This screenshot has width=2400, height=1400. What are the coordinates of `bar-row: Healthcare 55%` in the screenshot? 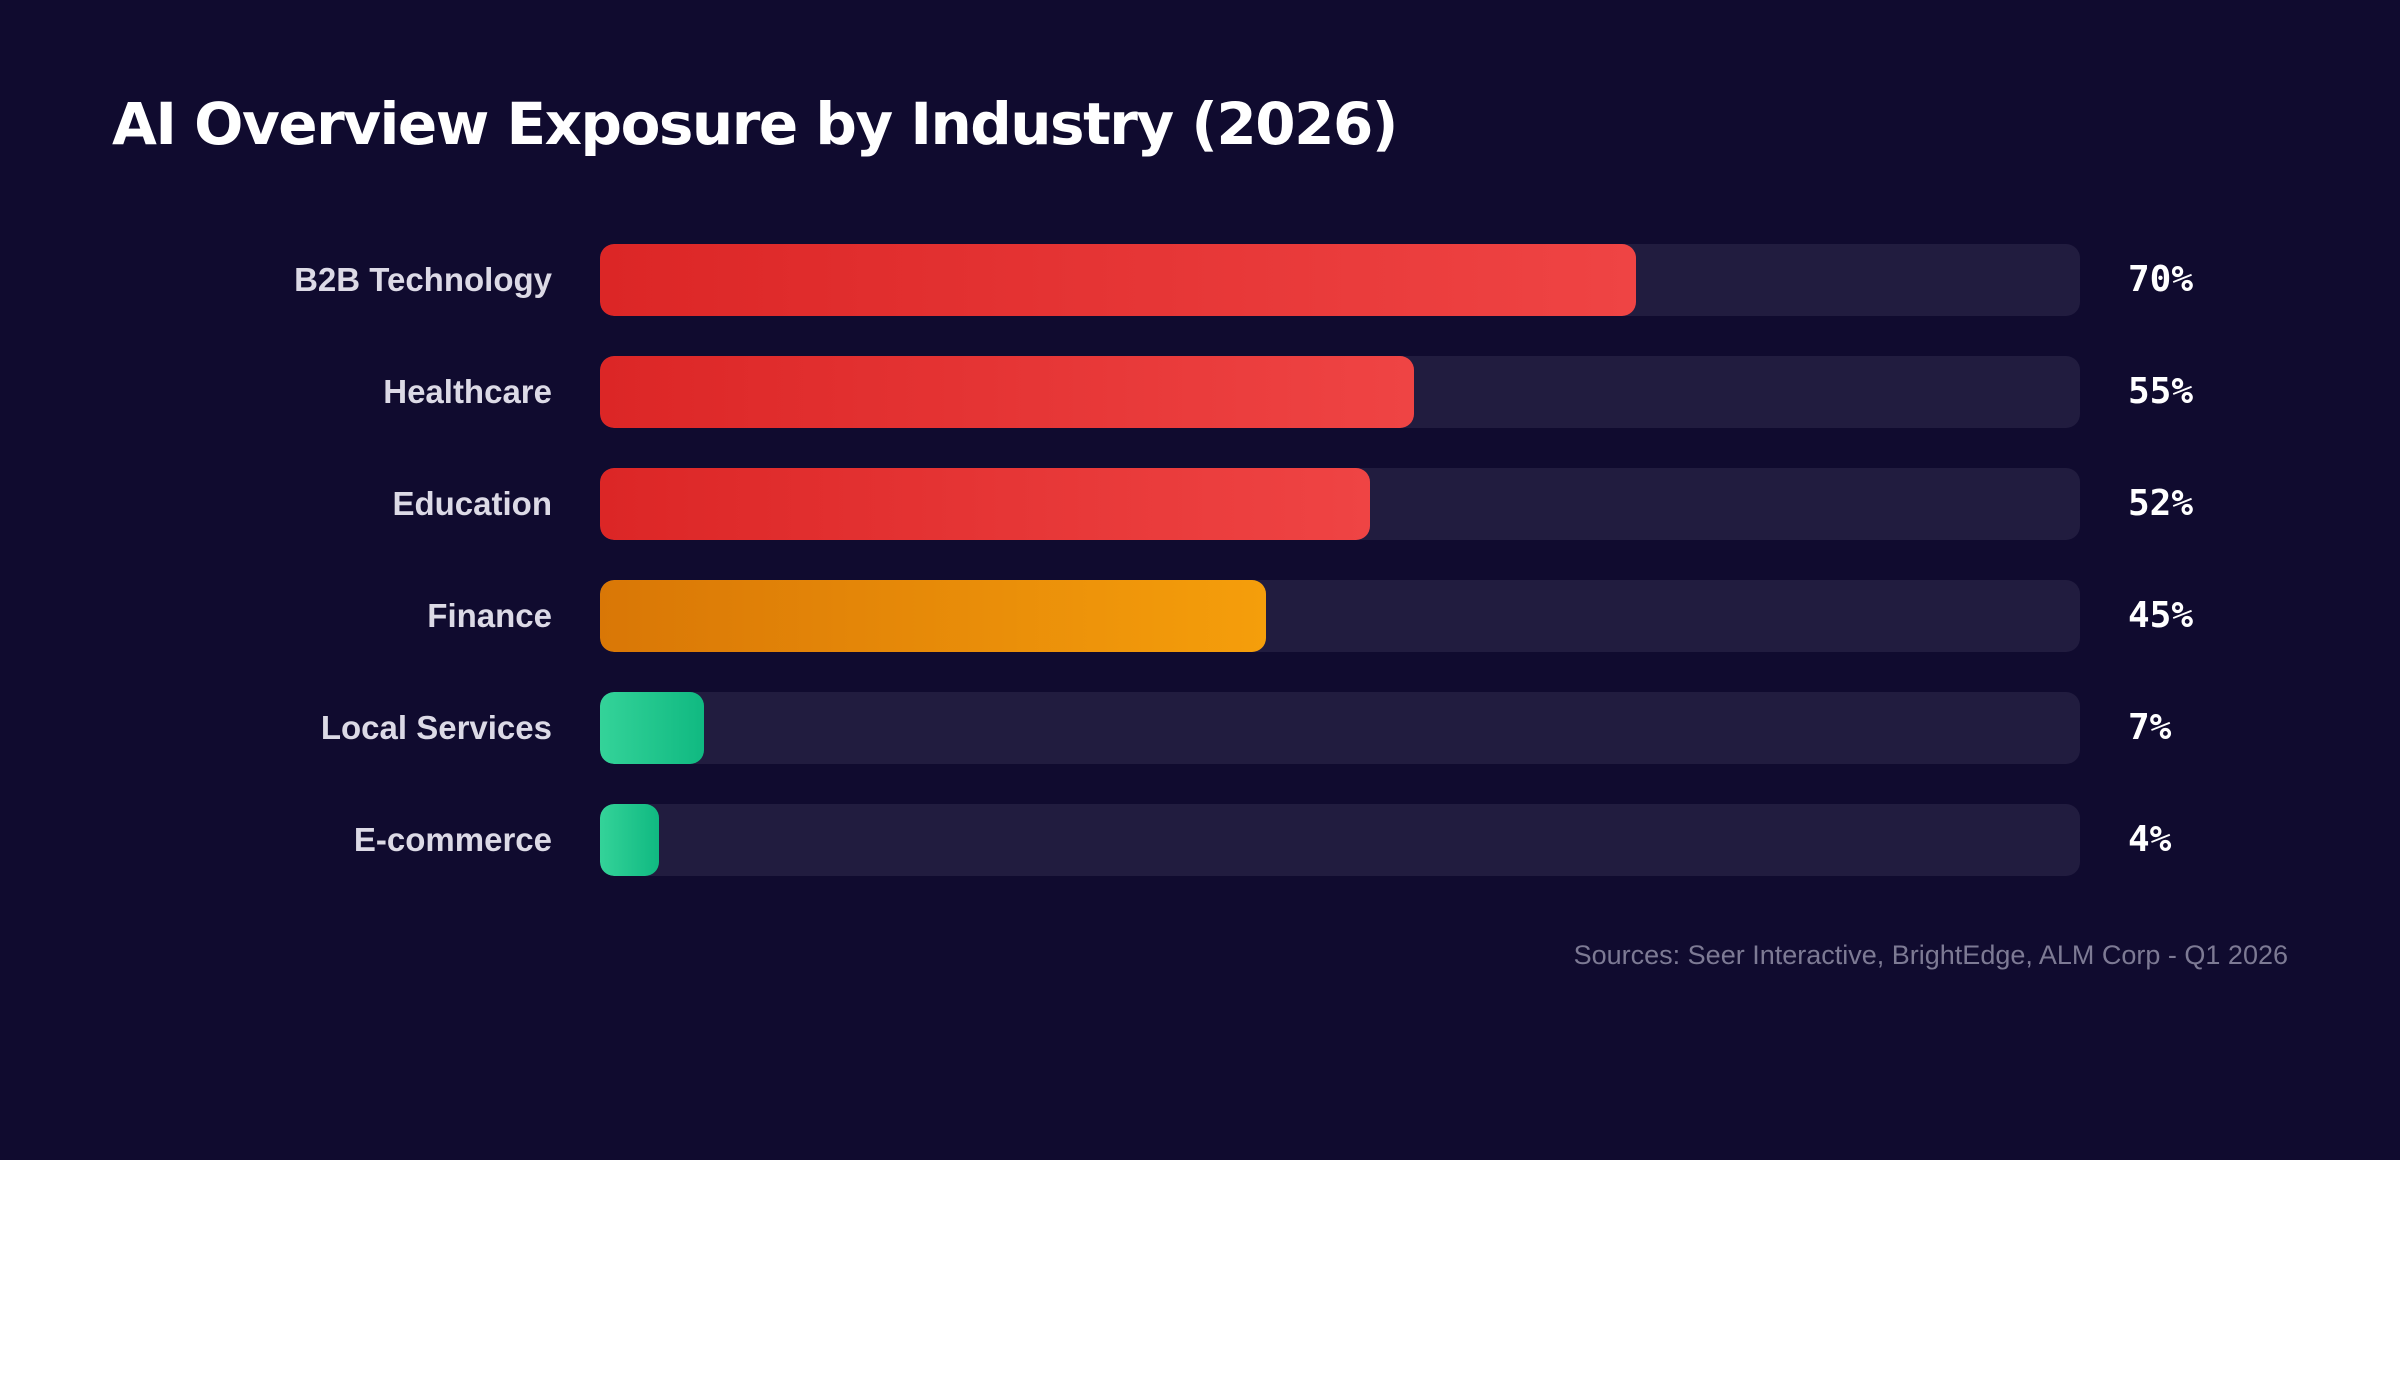 It's located at (1200, 392).